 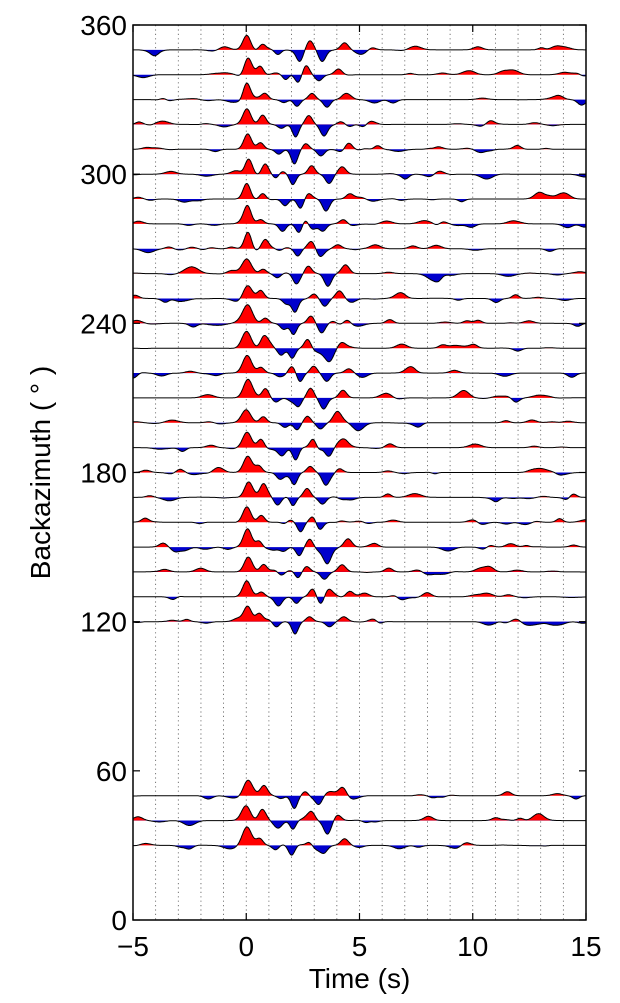 I want to click on x-tick-label: 0, so click(x=246, y=946).